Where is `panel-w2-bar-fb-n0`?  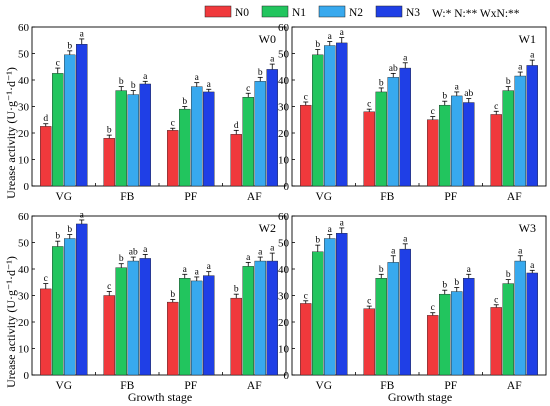
panel-w2-bar-fb-n0 is located at coordinates (109, 335).